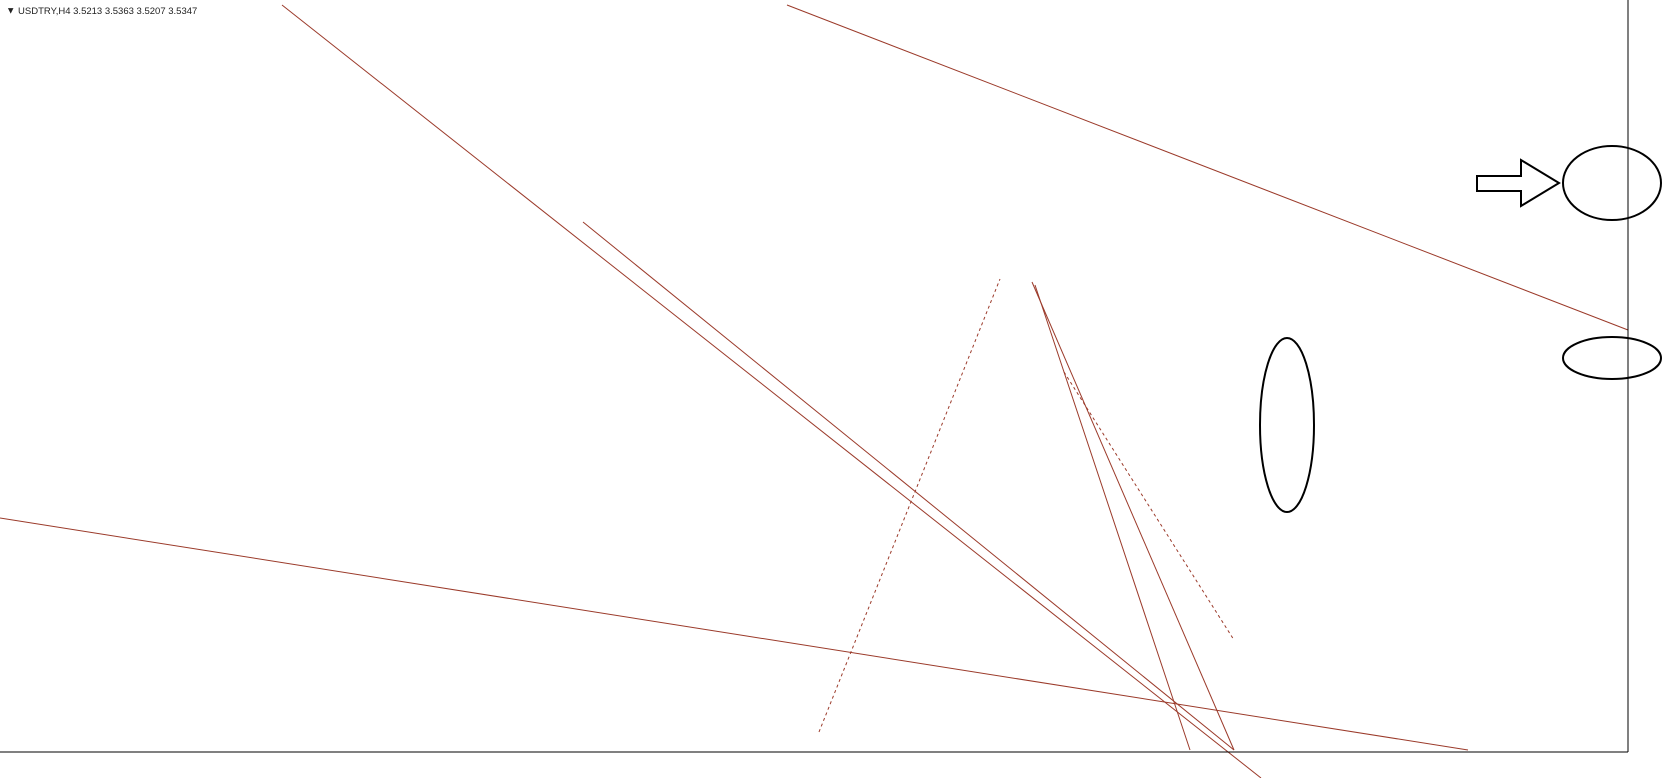 This screenshot has width=1667, height=778. Describe the element at coordinates (119, 11) in the screenshot. I see `header-high: 3.5363` at that location.